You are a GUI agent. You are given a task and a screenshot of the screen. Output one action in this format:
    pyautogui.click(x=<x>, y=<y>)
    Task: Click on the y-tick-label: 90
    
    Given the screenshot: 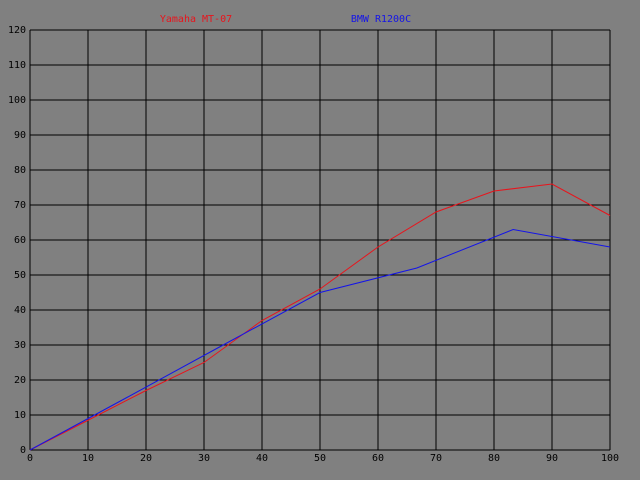 What is the action you would take?
    pyautogui.click(x=20, y=135)
    